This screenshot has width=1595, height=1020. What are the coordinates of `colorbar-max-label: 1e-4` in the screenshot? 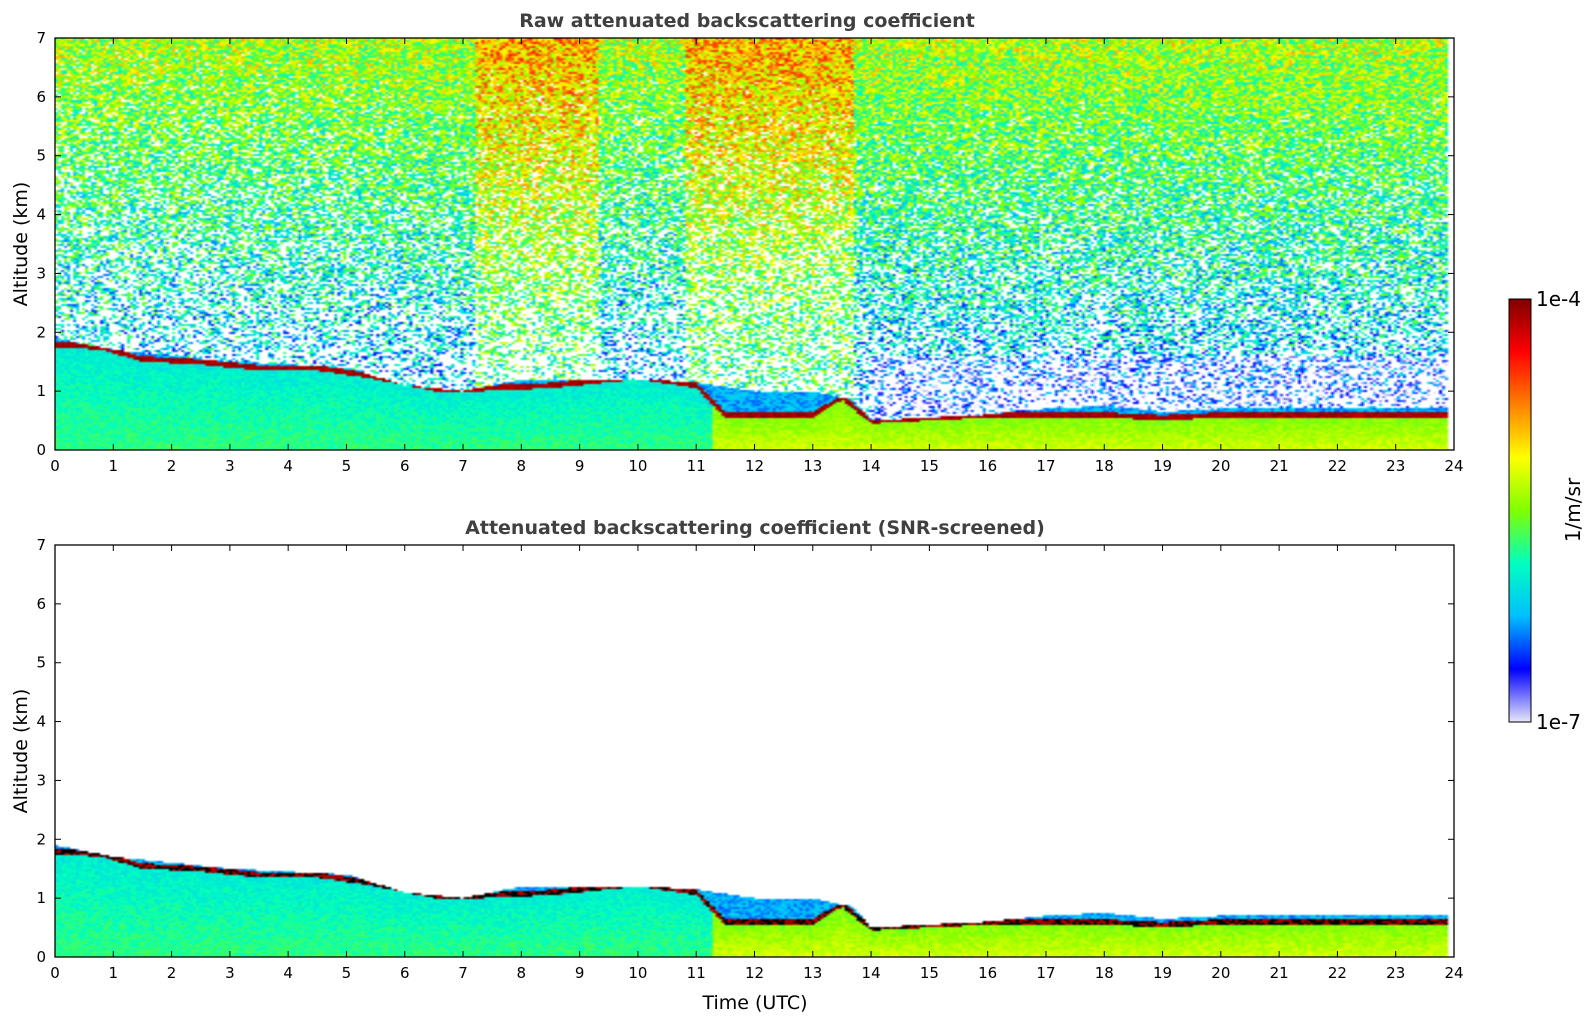 It's located at (1558, 299).